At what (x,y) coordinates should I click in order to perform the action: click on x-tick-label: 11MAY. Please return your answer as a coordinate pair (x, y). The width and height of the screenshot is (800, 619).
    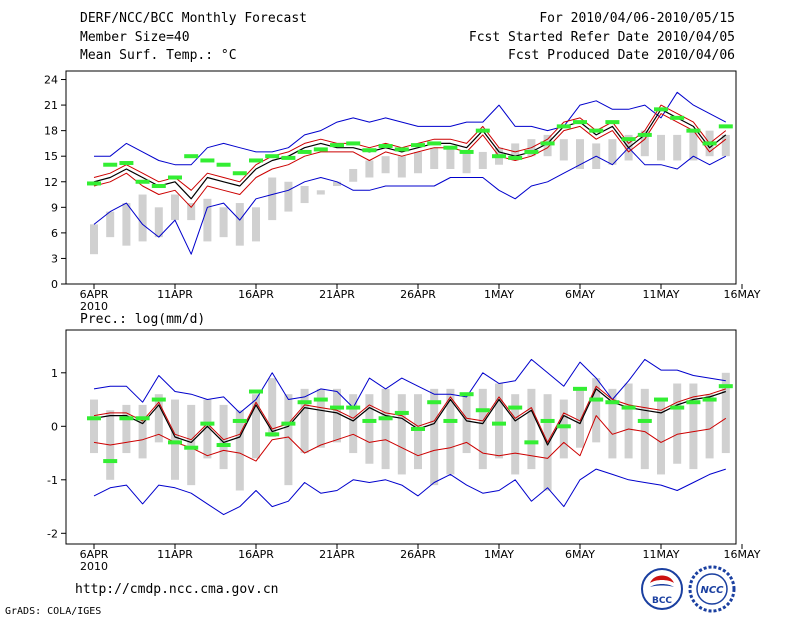
    Looking at the image, I should click on (661, 294).